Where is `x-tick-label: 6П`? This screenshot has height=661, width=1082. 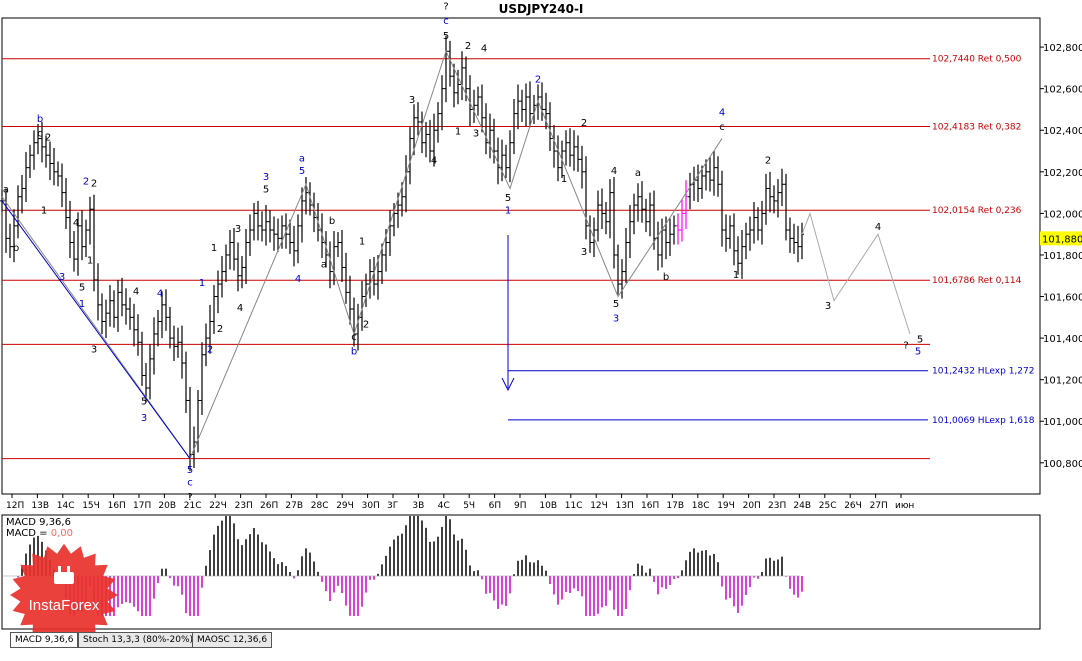 x-tick-label: 6П is located at coordinates (495, 506).